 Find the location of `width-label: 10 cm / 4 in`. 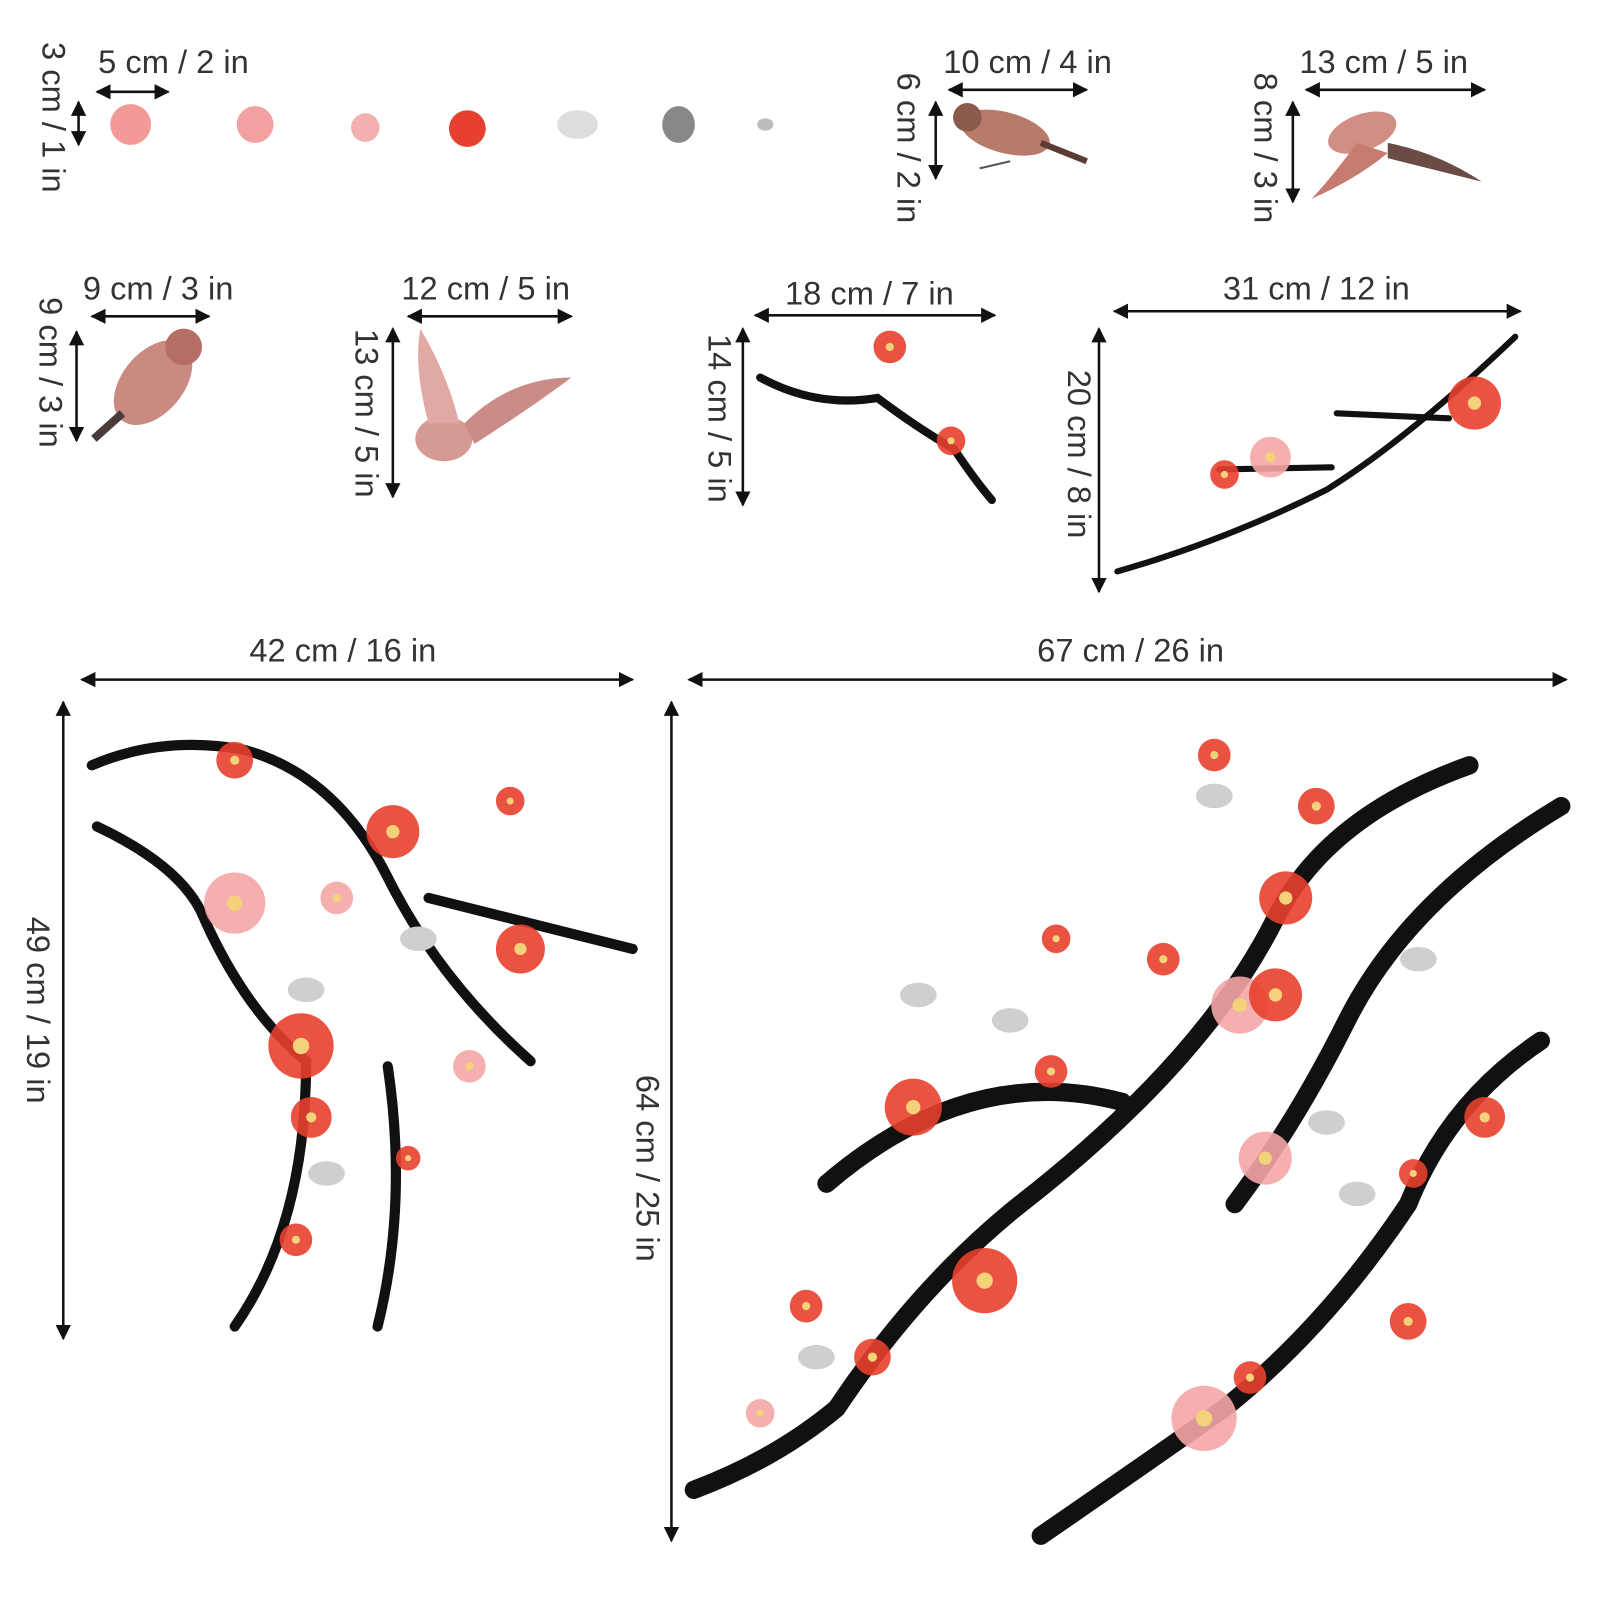

width-label: 10 cm / 4 in is located at coordinates (1027, 61).